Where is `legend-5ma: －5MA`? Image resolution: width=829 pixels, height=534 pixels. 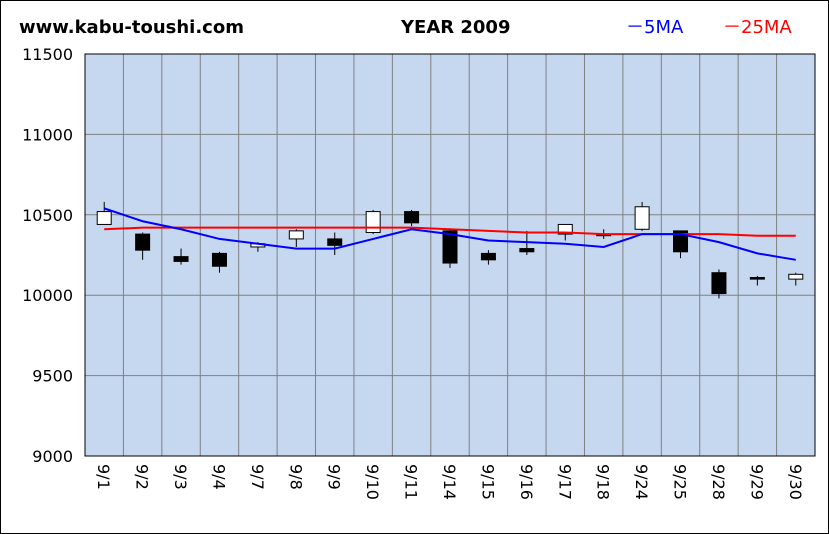
legend-5ma: －5MA is located at coordinates (655, 27).